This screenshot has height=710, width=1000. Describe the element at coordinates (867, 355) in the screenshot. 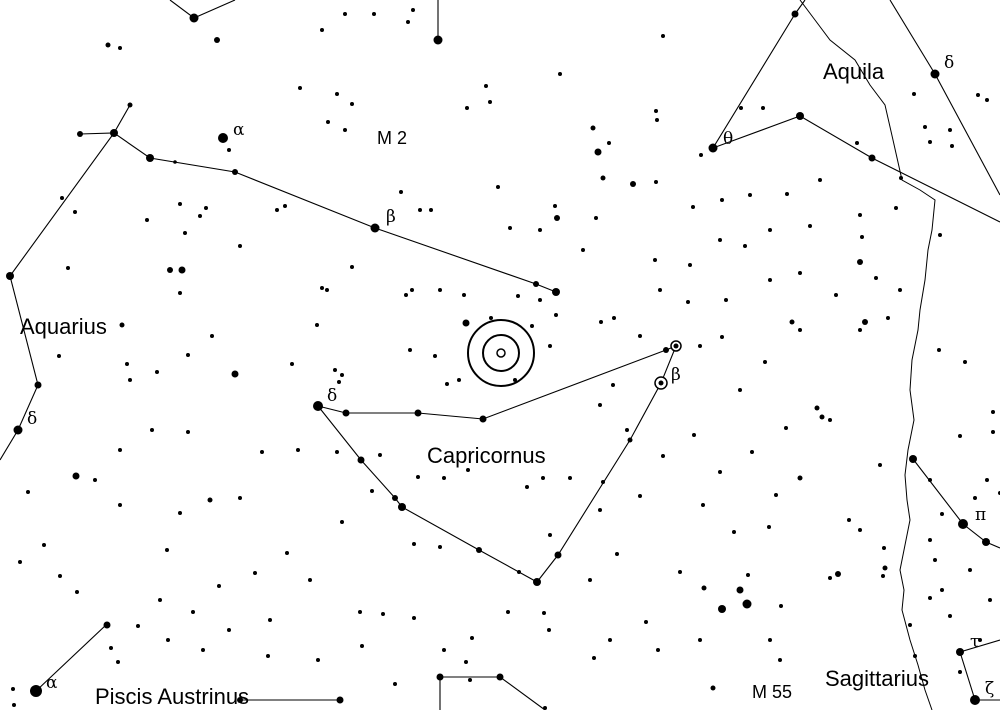

I see `milky-way-boundary` at that location.